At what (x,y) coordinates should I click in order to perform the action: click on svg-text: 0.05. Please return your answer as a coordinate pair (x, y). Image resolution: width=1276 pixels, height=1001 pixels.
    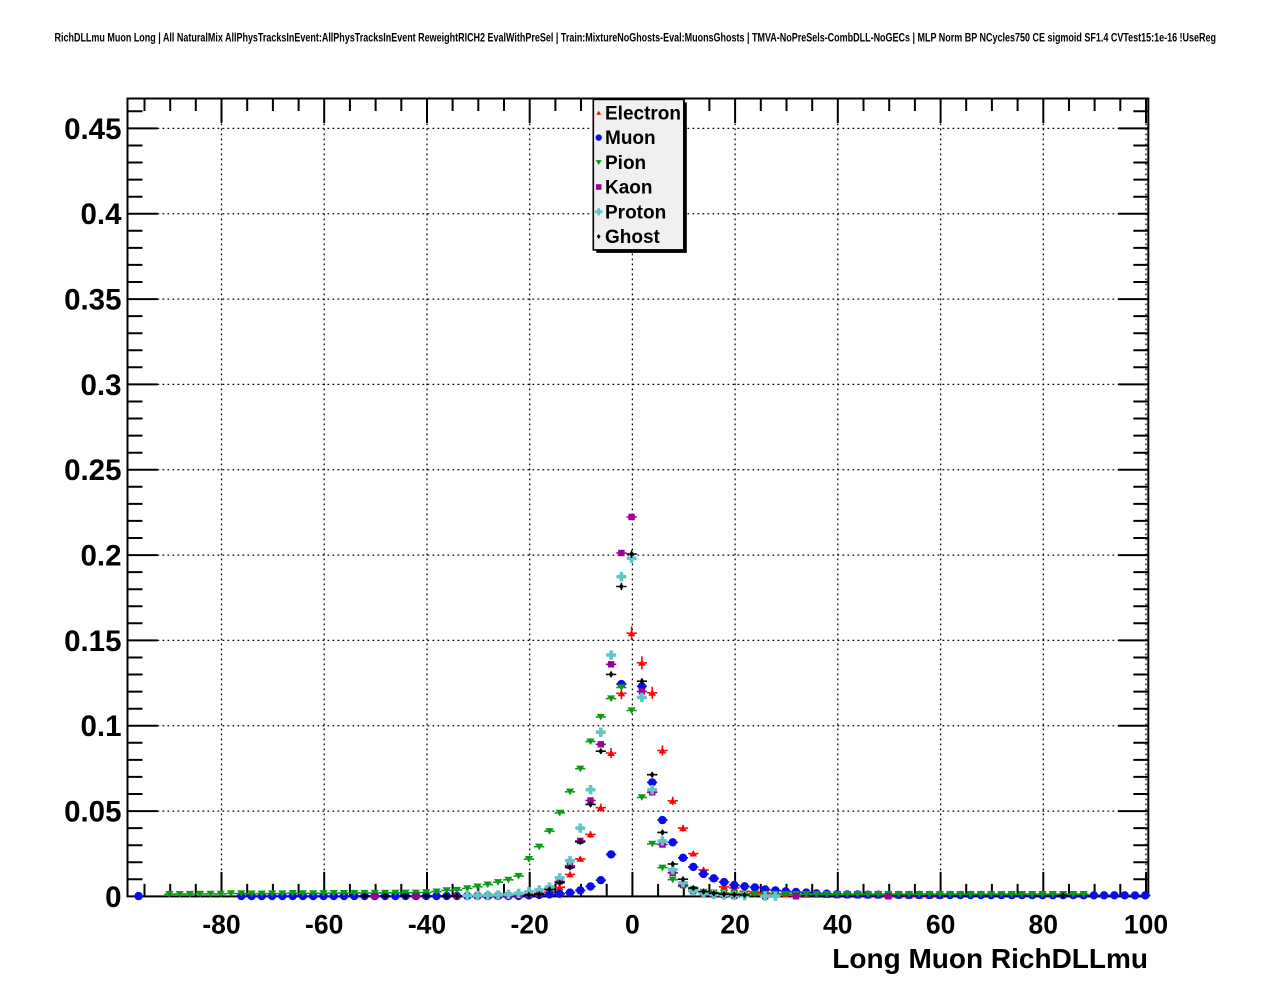
    Looking at the image, I should click on (92, 812).